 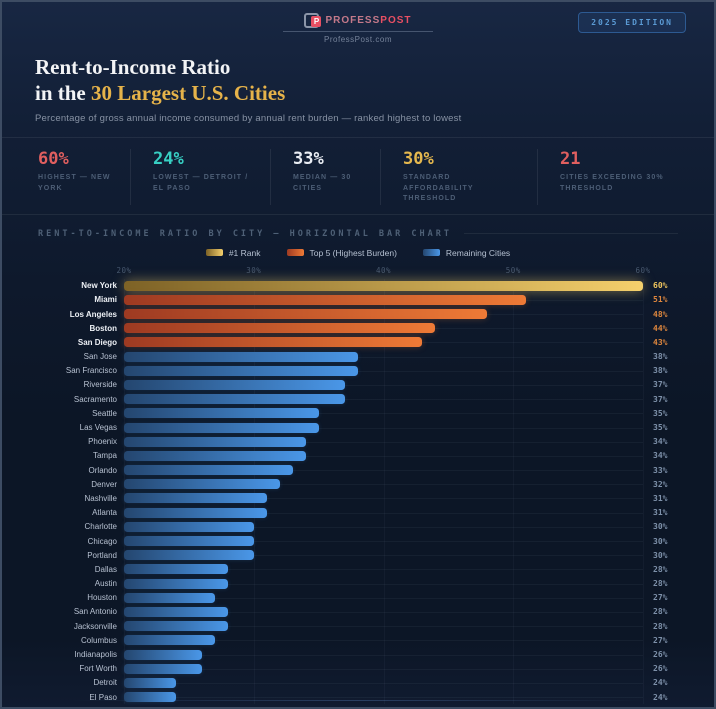 What do you see at coordinates (325, 177) in the screenshot?
I see `stat-median: 33% MEDIAN — 30 CITIES` at bounding box center [325, 177].